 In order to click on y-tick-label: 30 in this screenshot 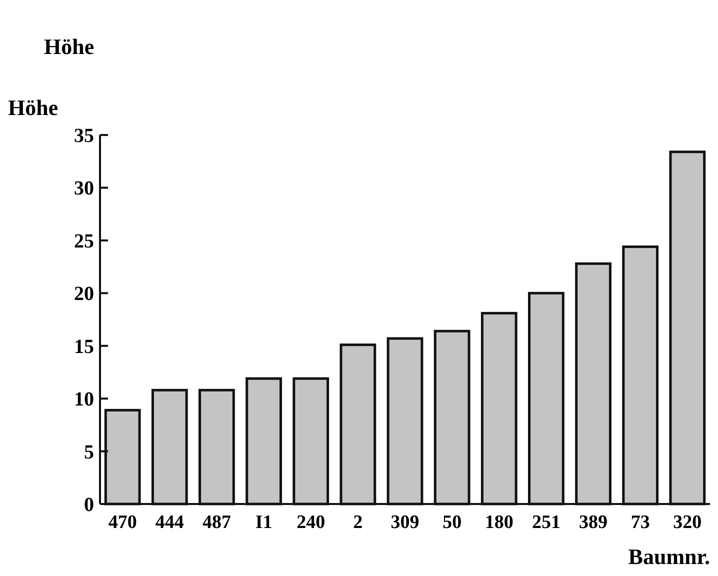, I will do `click(84, 189)`.